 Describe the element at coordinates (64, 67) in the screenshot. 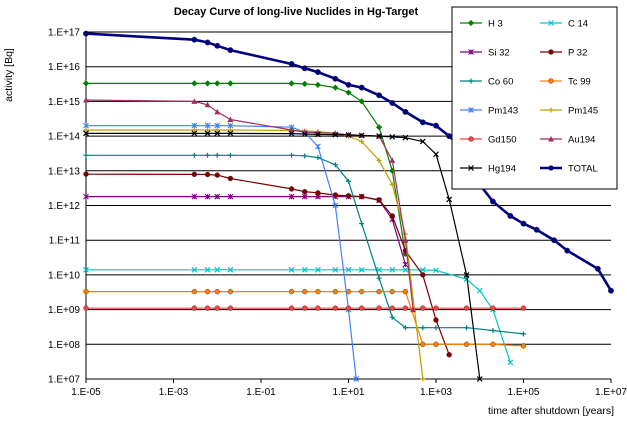

I see `y-tick-label: 1.E+16` at that location.